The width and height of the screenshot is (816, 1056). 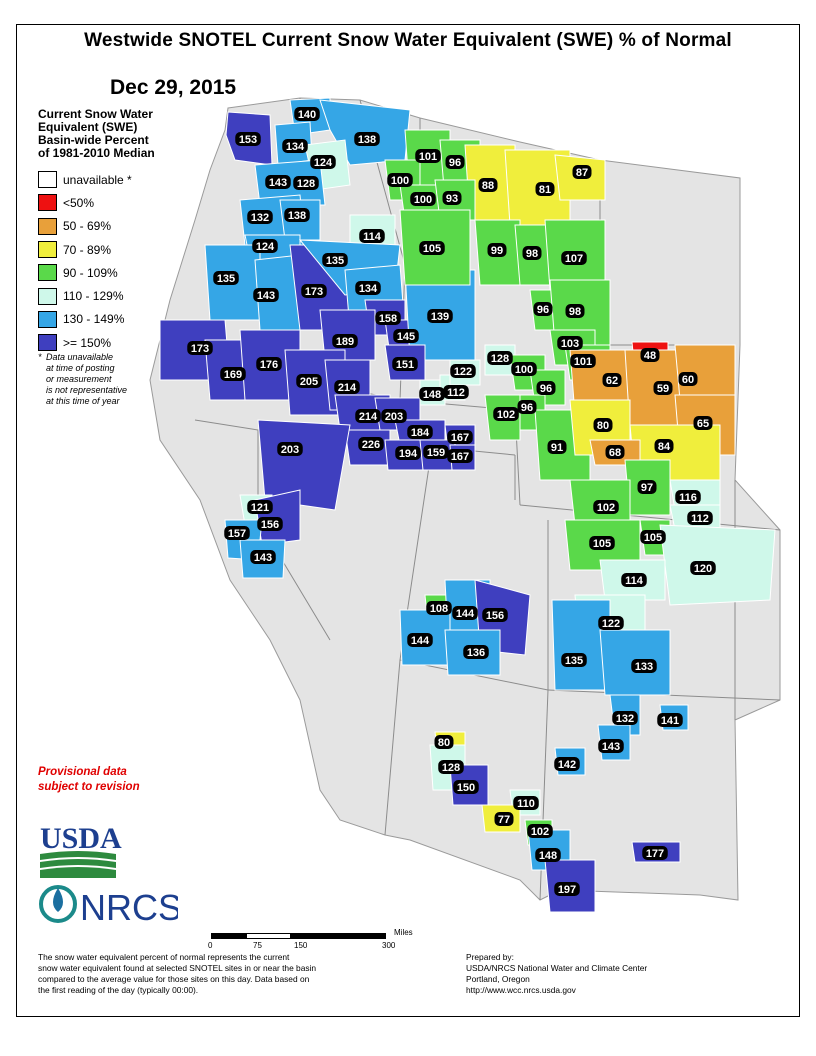 I want to click on basin-value-label: 134, so click(x=368, y=289).